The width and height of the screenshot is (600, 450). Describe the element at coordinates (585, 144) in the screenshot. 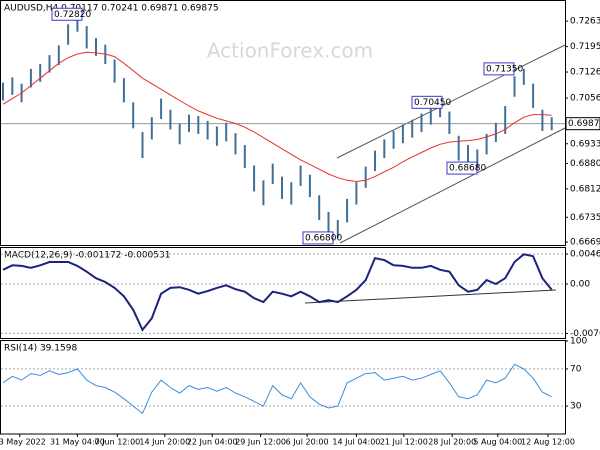

I see `y-tick-label: 0.69335` at that location.